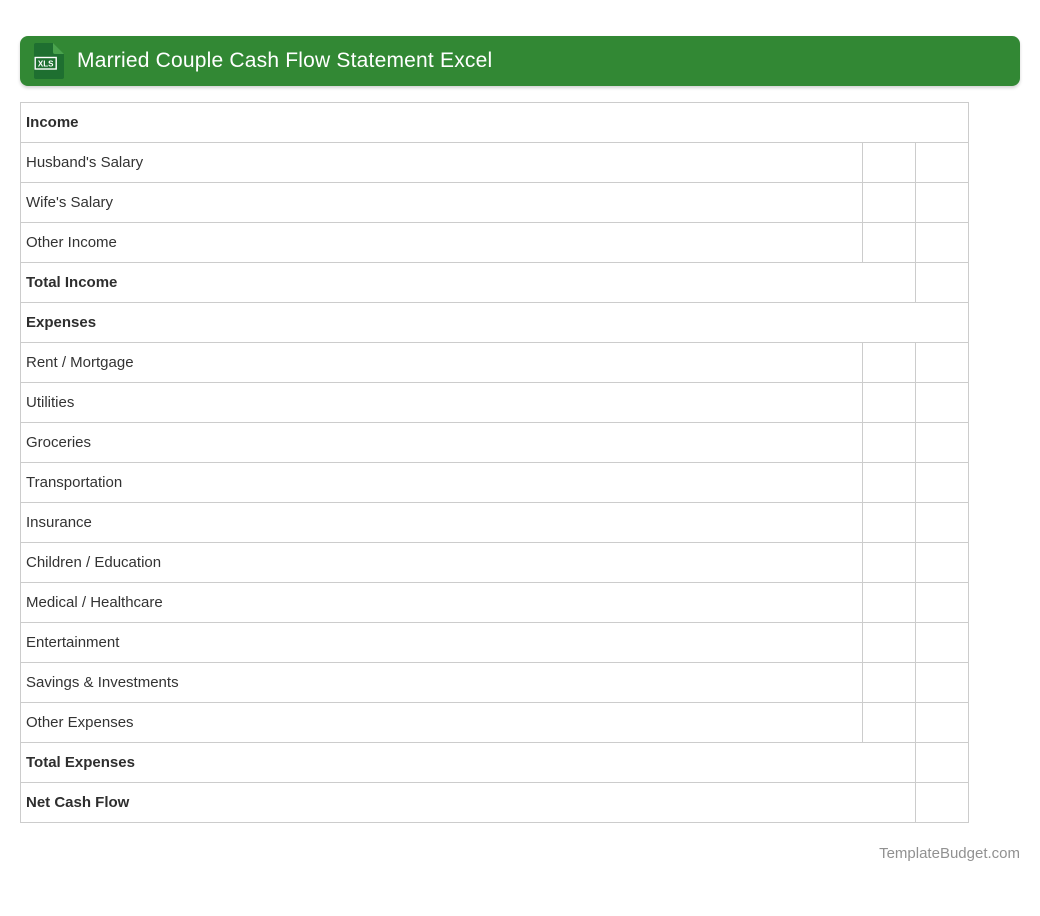  Describe the element at coordinates (441, 402) in the screenshot. I see `row-label: Utilities` at that location.